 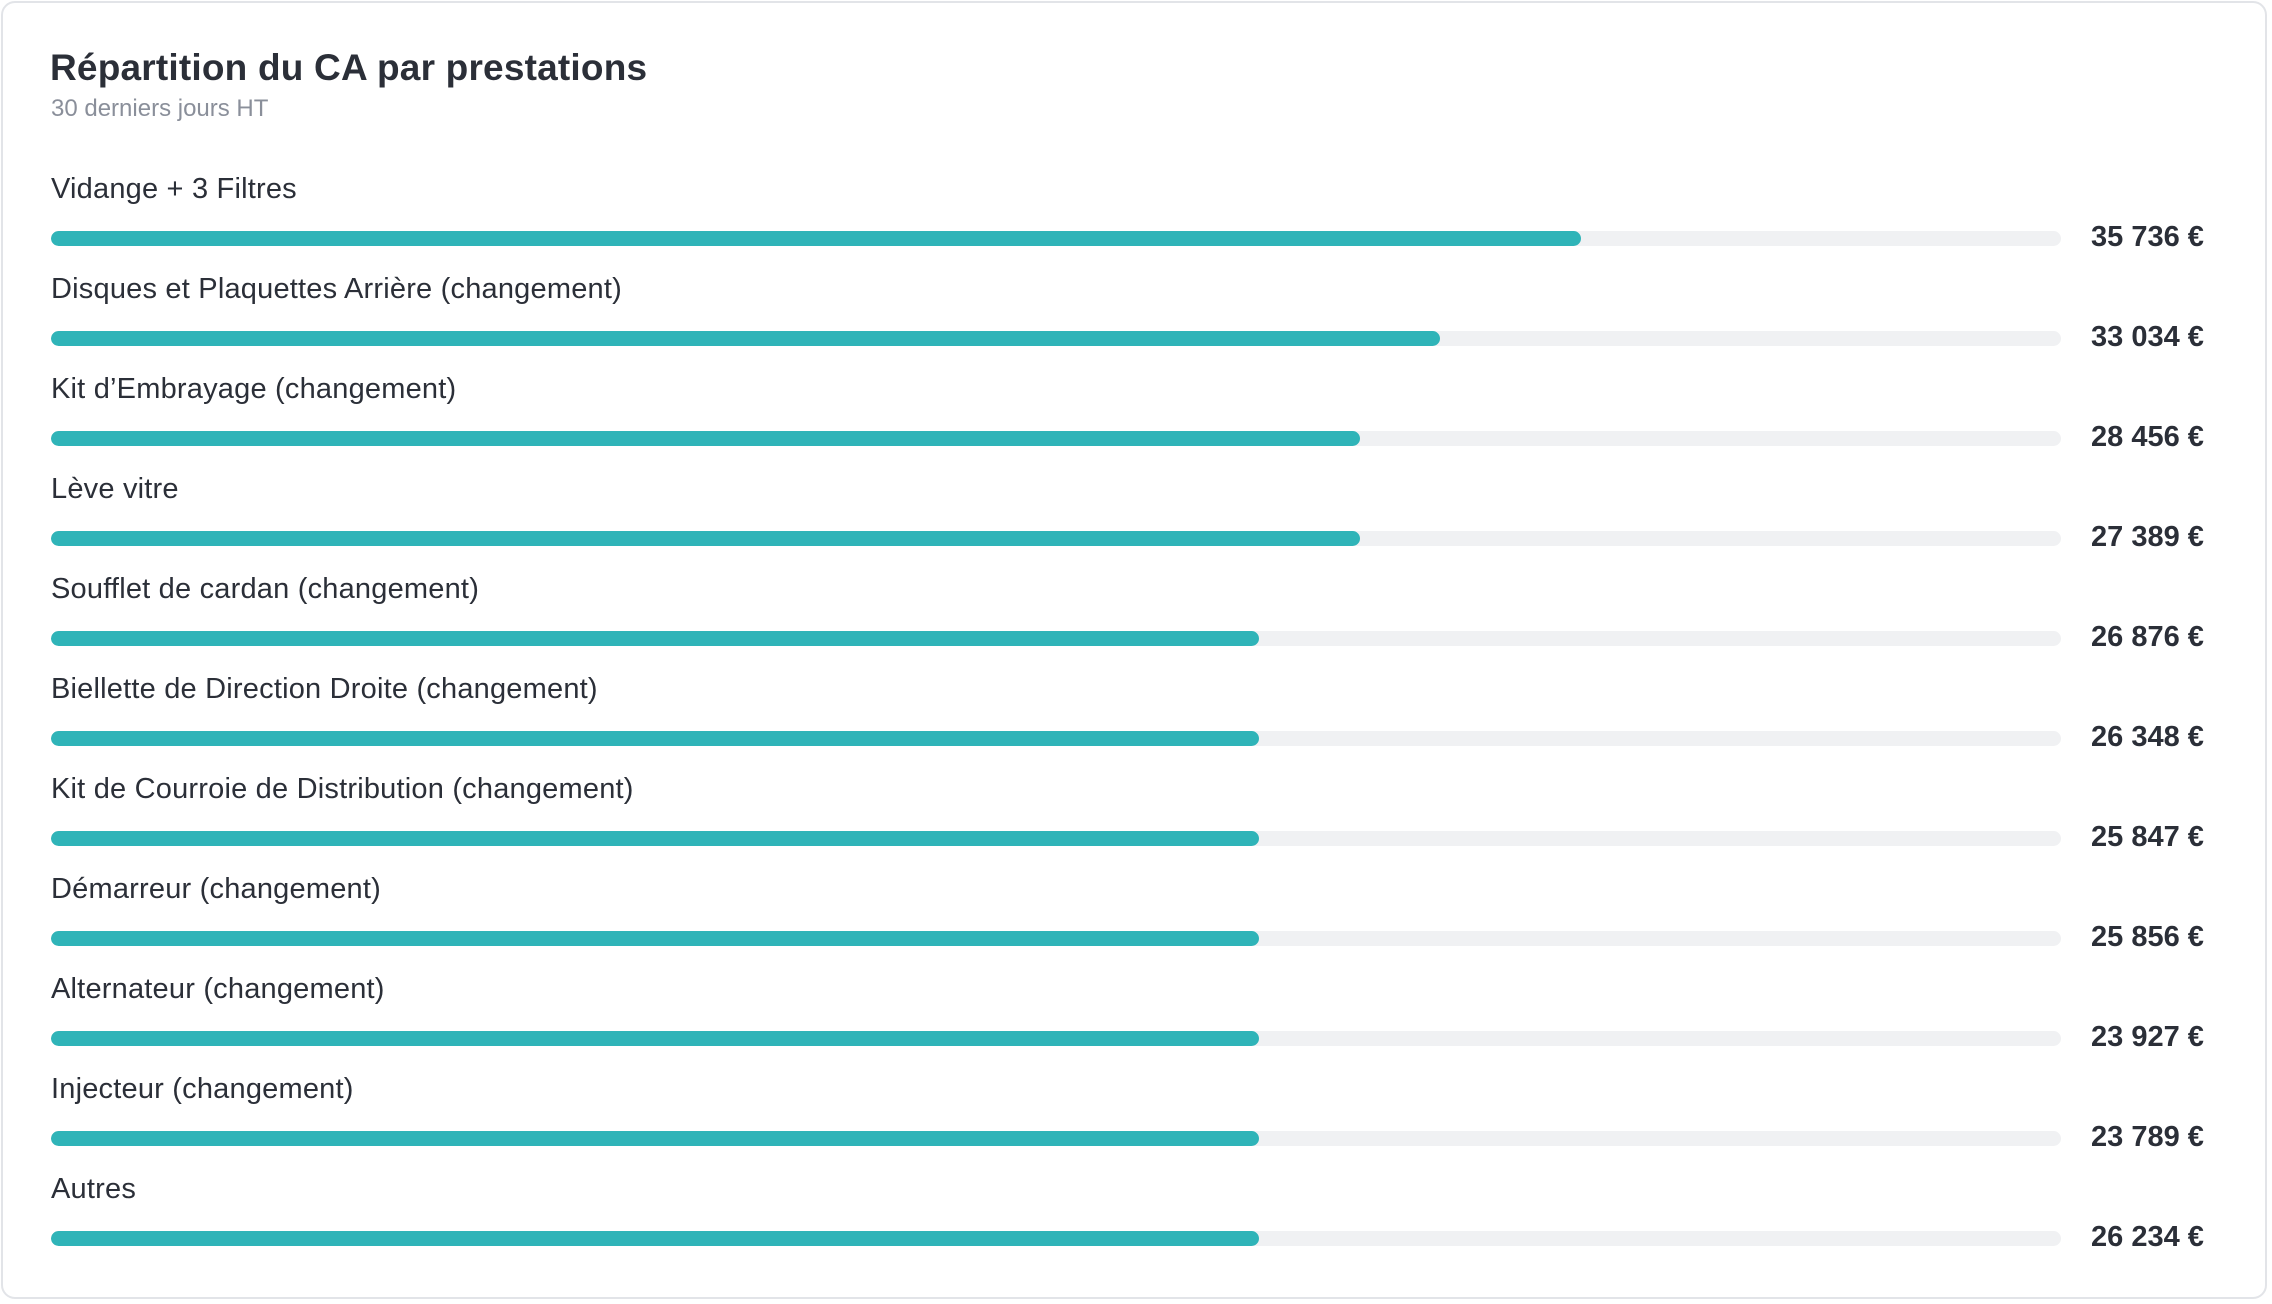 What do you see at coordinates (2147, 737) in the screenshot?
I see `bar-value-label: 26 348 €` at bounding box center [2147, 737].